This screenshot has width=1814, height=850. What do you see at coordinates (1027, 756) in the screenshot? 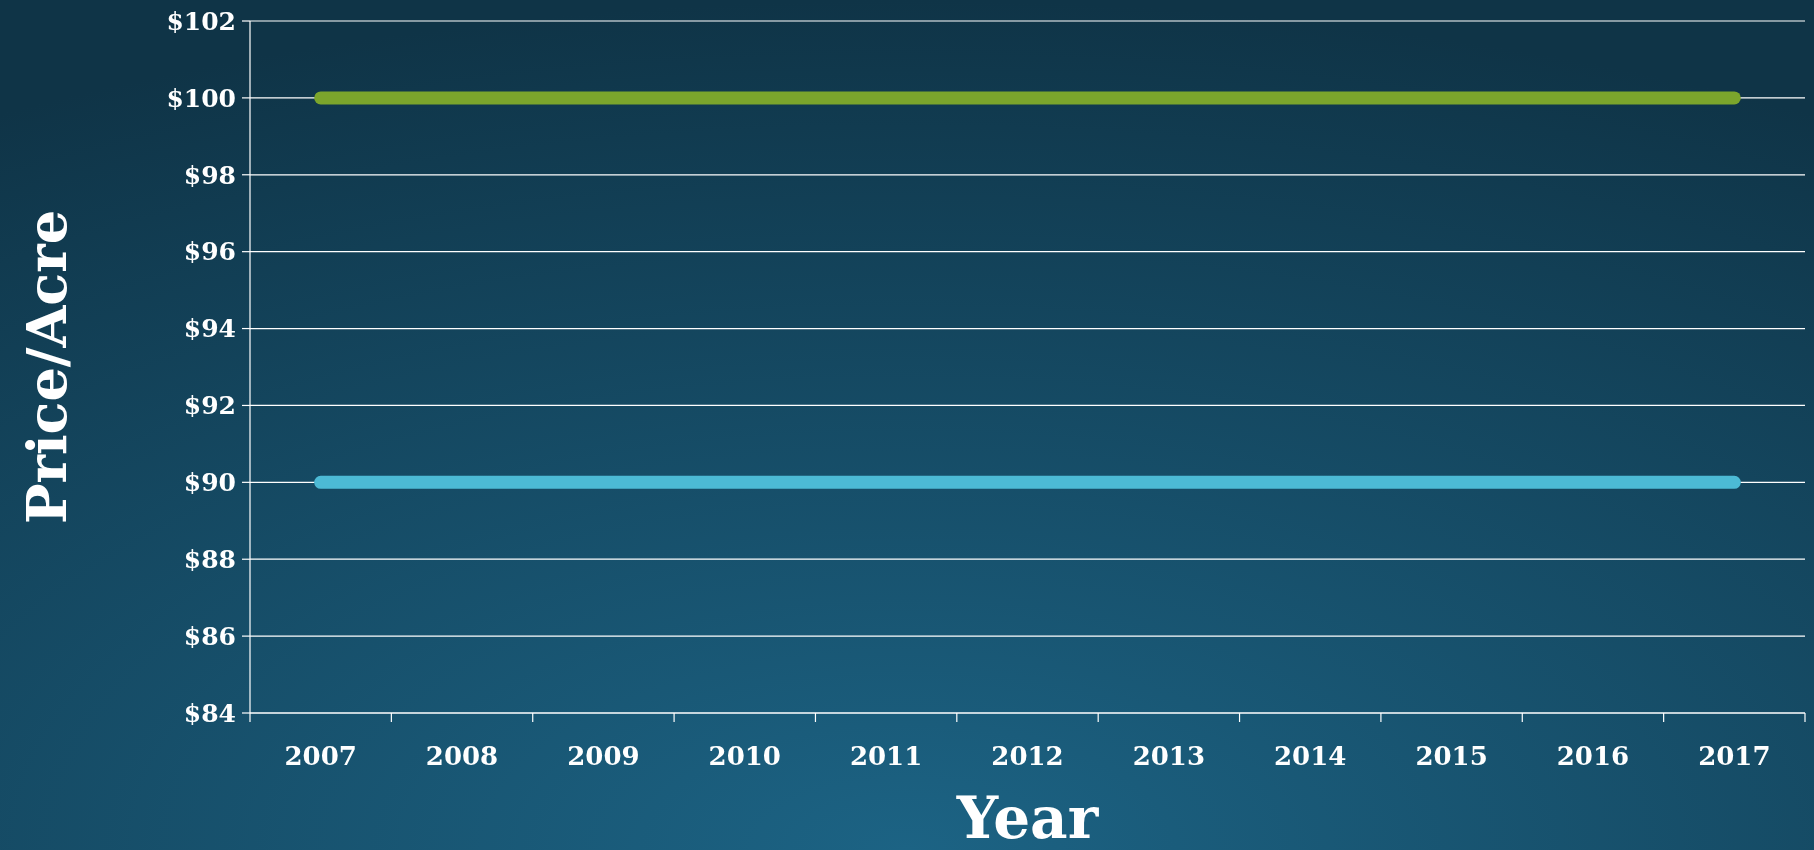
I see `x-tick-label: 2012` at bounding box center [1027, 756].